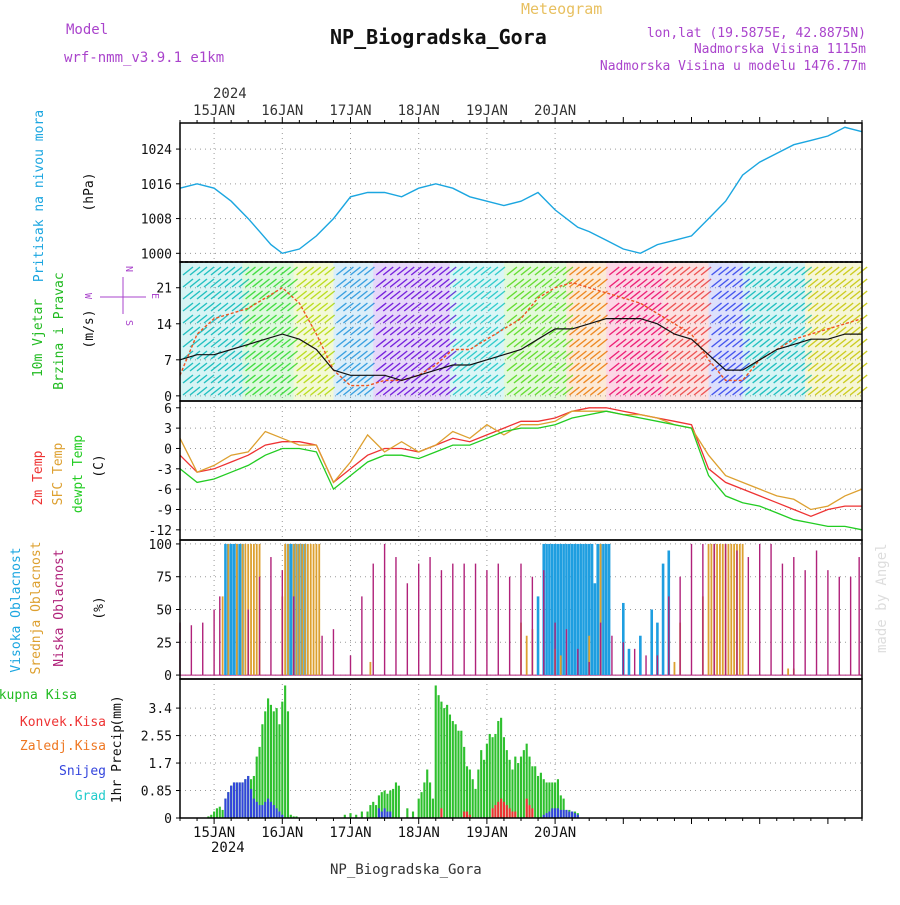 The image size is (900, 905). What do you see at coordinates (419, 833) in the screenshot?
I see `xtick-label-bottom: 18JAN` at bounding box center [419, 833].